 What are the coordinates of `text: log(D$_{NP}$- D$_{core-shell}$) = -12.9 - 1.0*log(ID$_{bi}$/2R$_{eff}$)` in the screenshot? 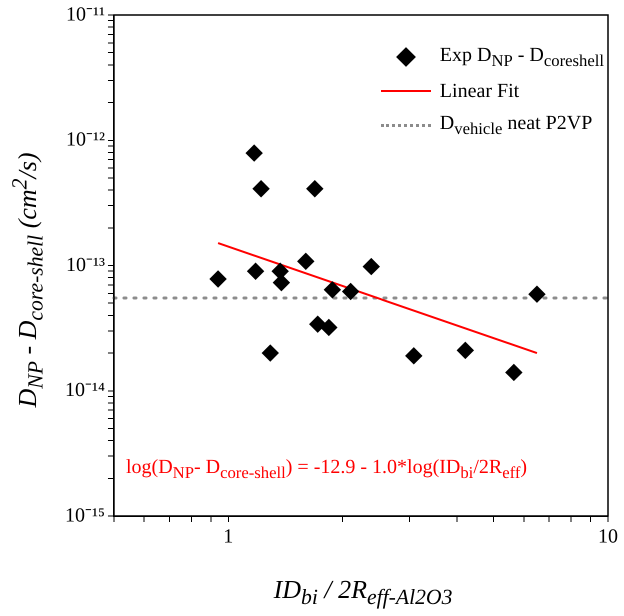 It's located at (327, 469).